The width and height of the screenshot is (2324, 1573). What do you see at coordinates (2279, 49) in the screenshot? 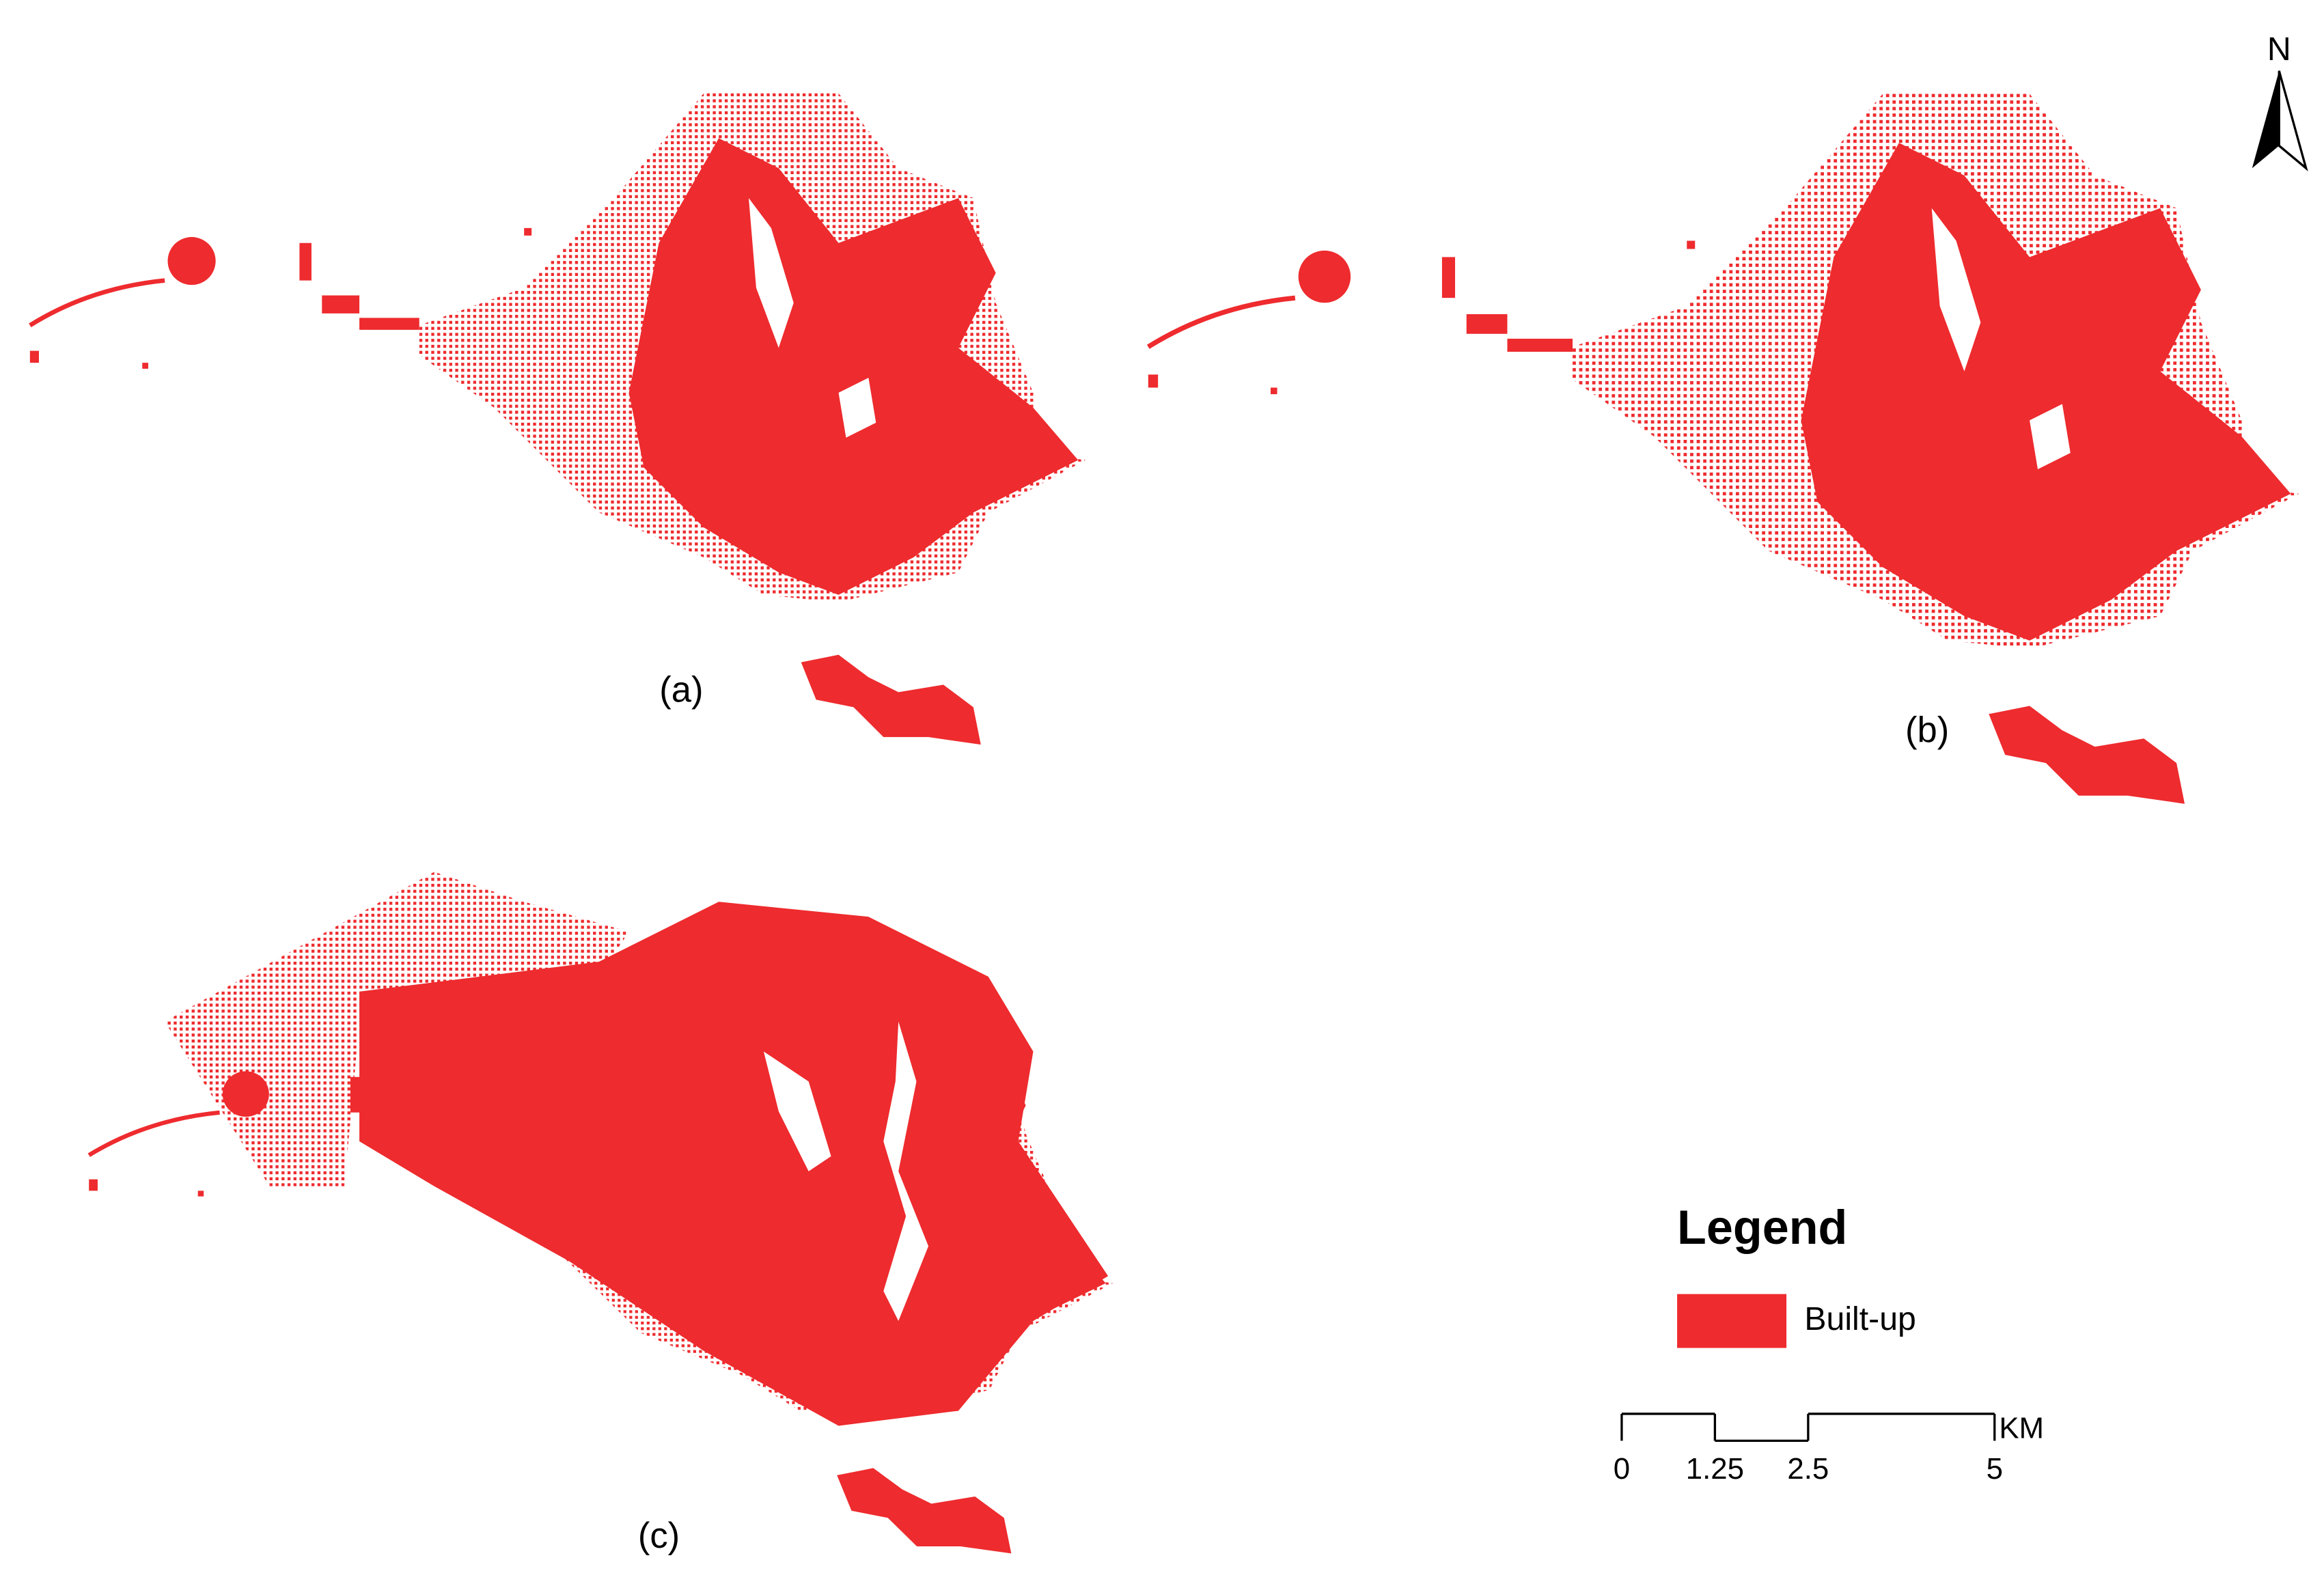
I see `north-label: N` at bounding box center [2279, 49].